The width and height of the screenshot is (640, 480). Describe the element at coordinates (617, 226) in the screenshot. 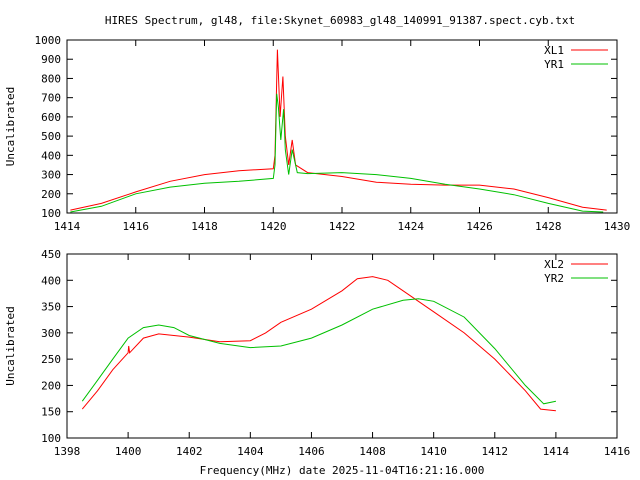

I see `x-tick-label: 1430` at that location.